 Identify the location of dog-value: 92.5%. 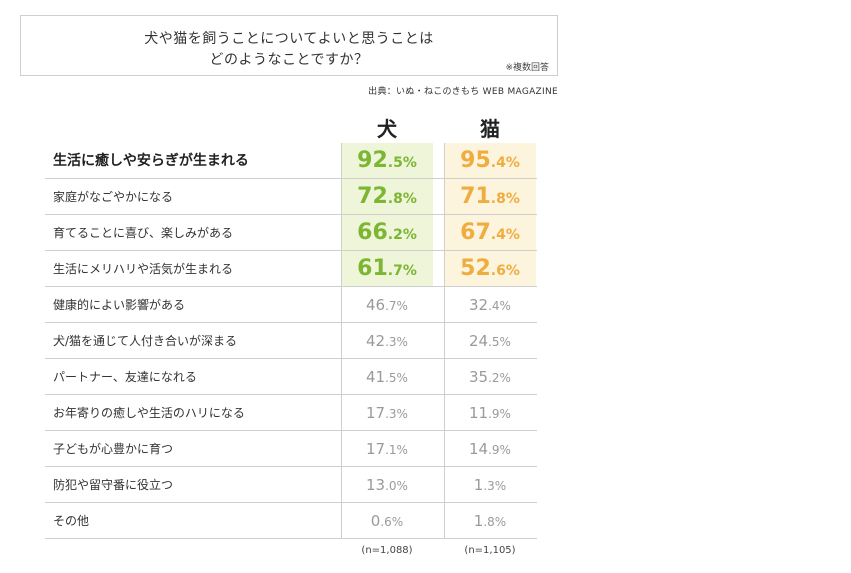
(387, 160).